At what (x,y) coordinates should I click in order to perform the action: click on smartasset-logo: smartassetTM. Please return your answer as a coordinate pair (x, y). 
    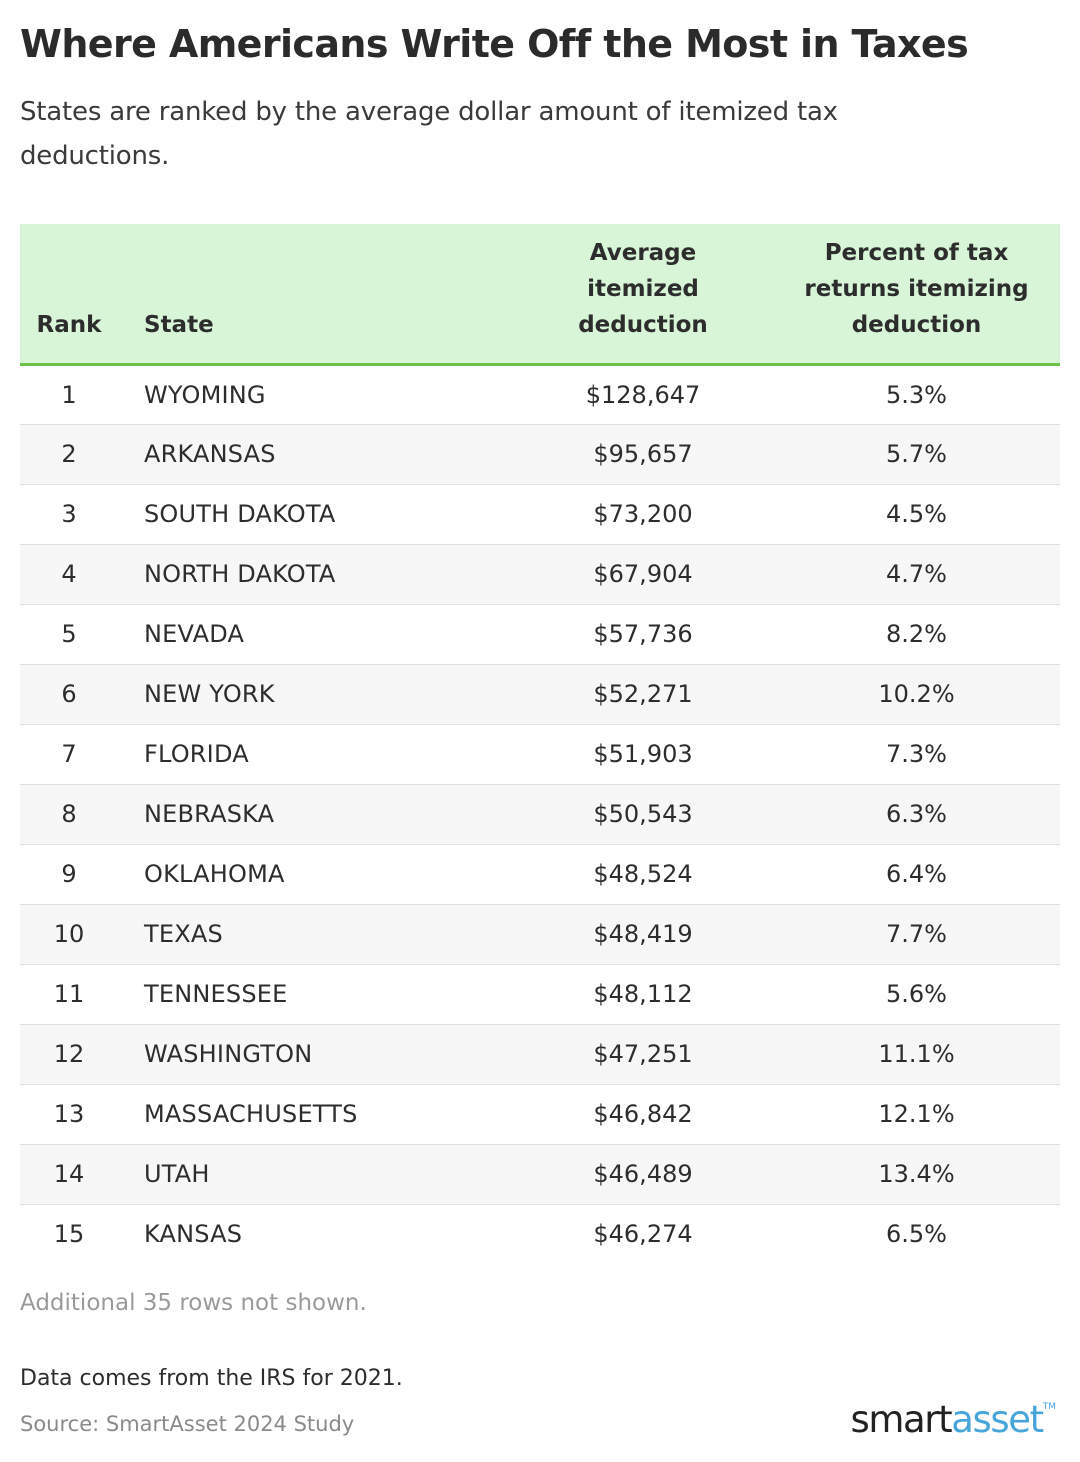
    Looking at the image, I should click on (953, 1419).